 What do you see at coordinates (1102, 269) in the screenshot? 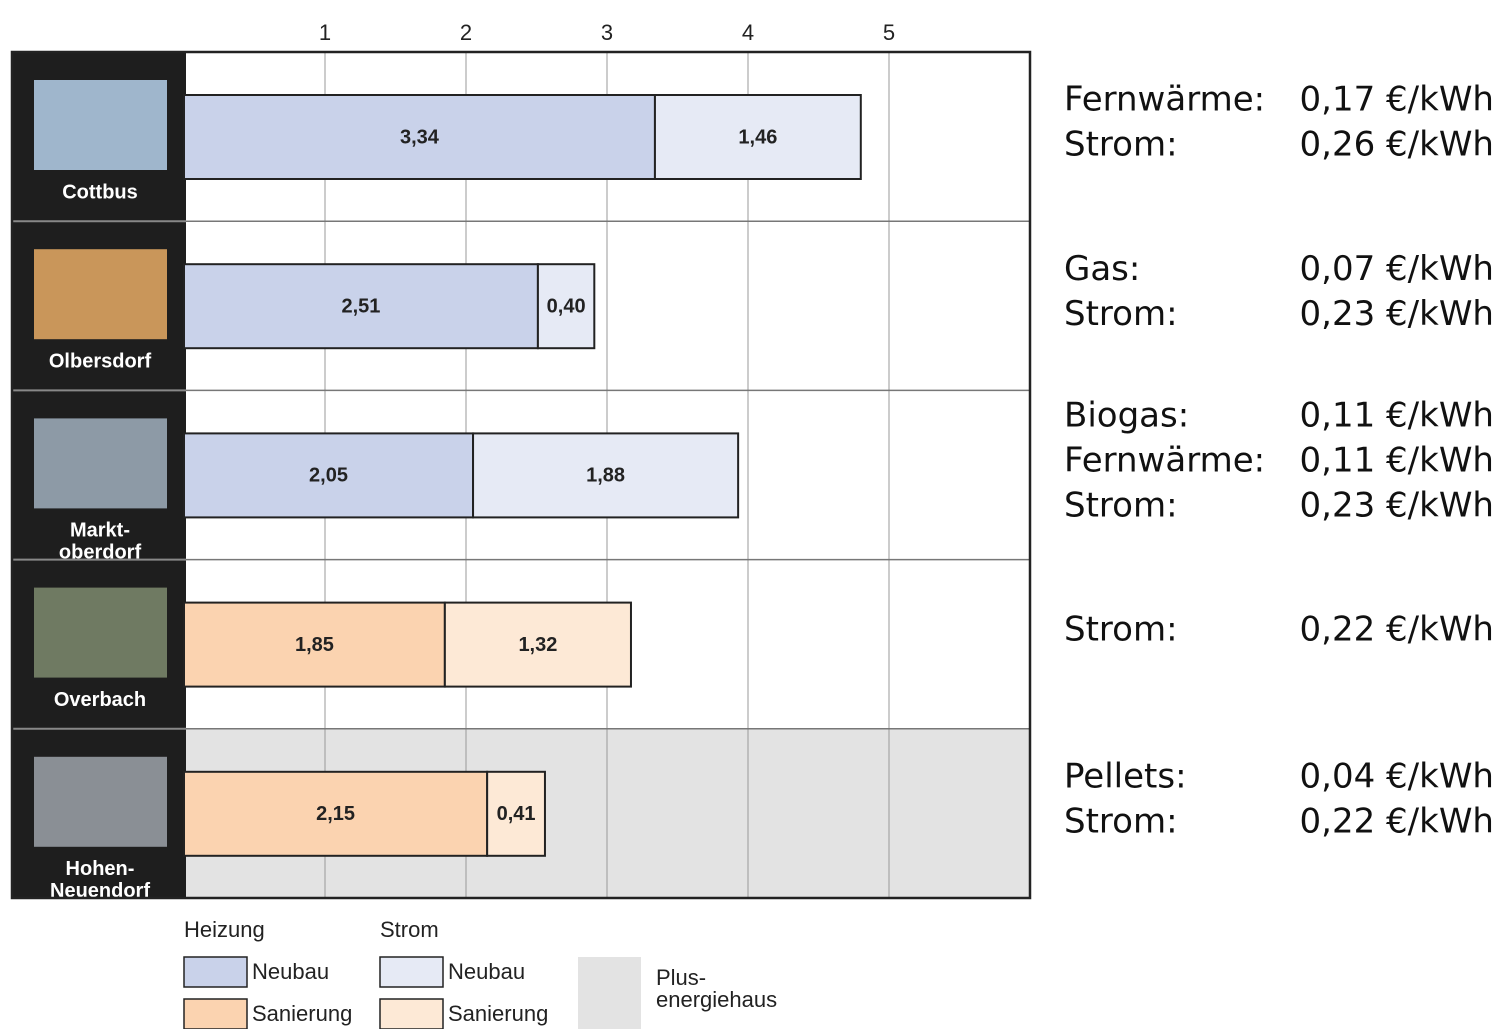
I see `price-label: Gas:` at bounding box center [1102, 269].